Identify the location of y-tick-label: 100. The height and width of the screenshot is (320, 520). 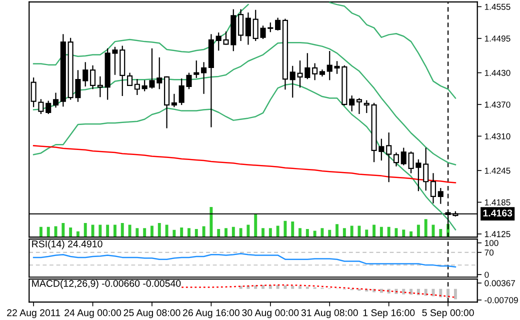
(491, 243).